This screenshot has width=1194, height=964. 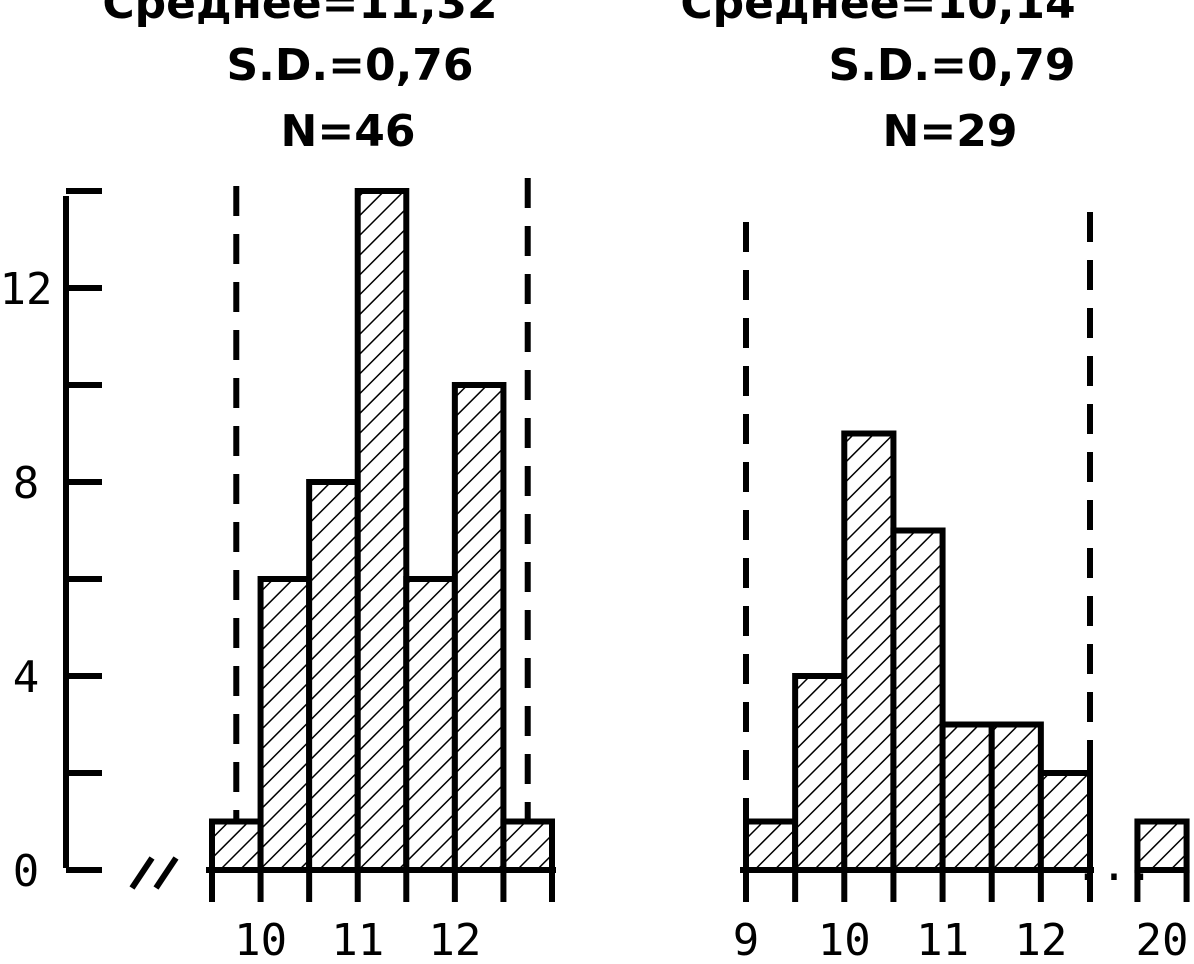 What do you see at coordinates (877, 14) in the screenshot?
I see `right-mean-label: Среднее=10,14` at bounding box center [877, 14].